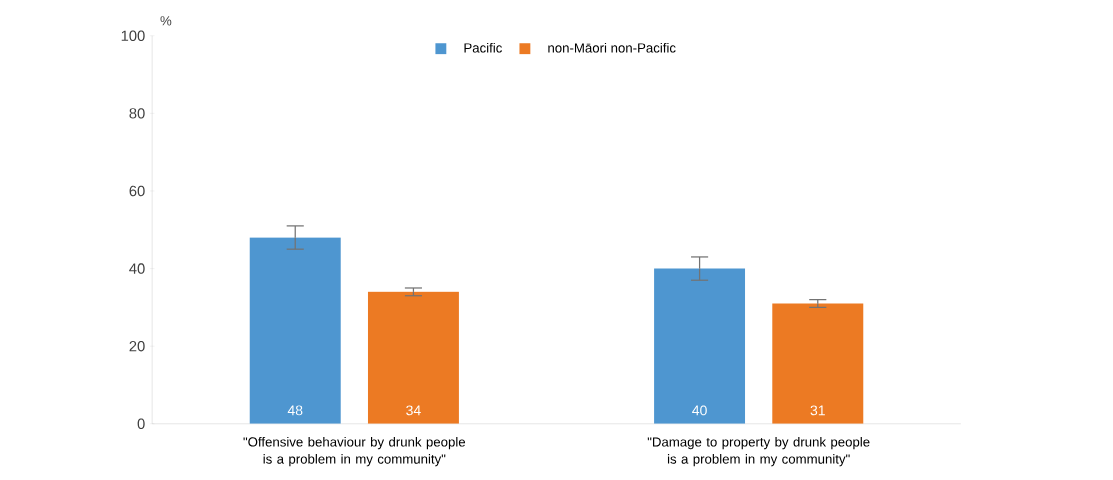 This screenshot has height=480, width=1113. What do you see at coordinates (137, 191) in the screenshot?
I see `y-tick-label: 60` at bounding box center [137, 191].